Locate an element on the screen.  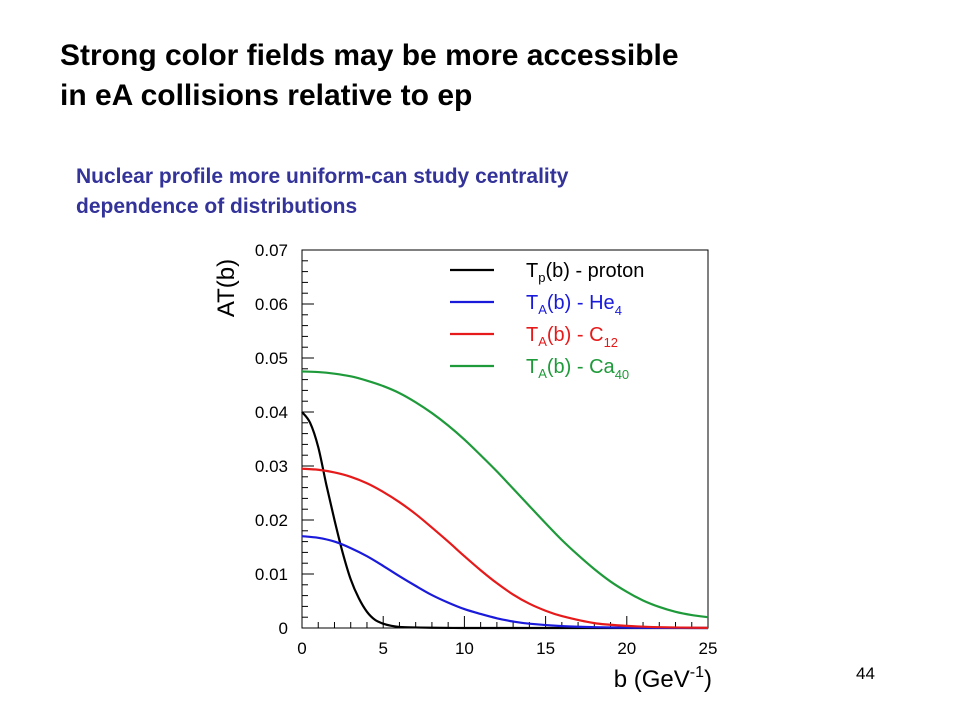
y-tick-label: 0.02 is located at coordinates (271, 520).